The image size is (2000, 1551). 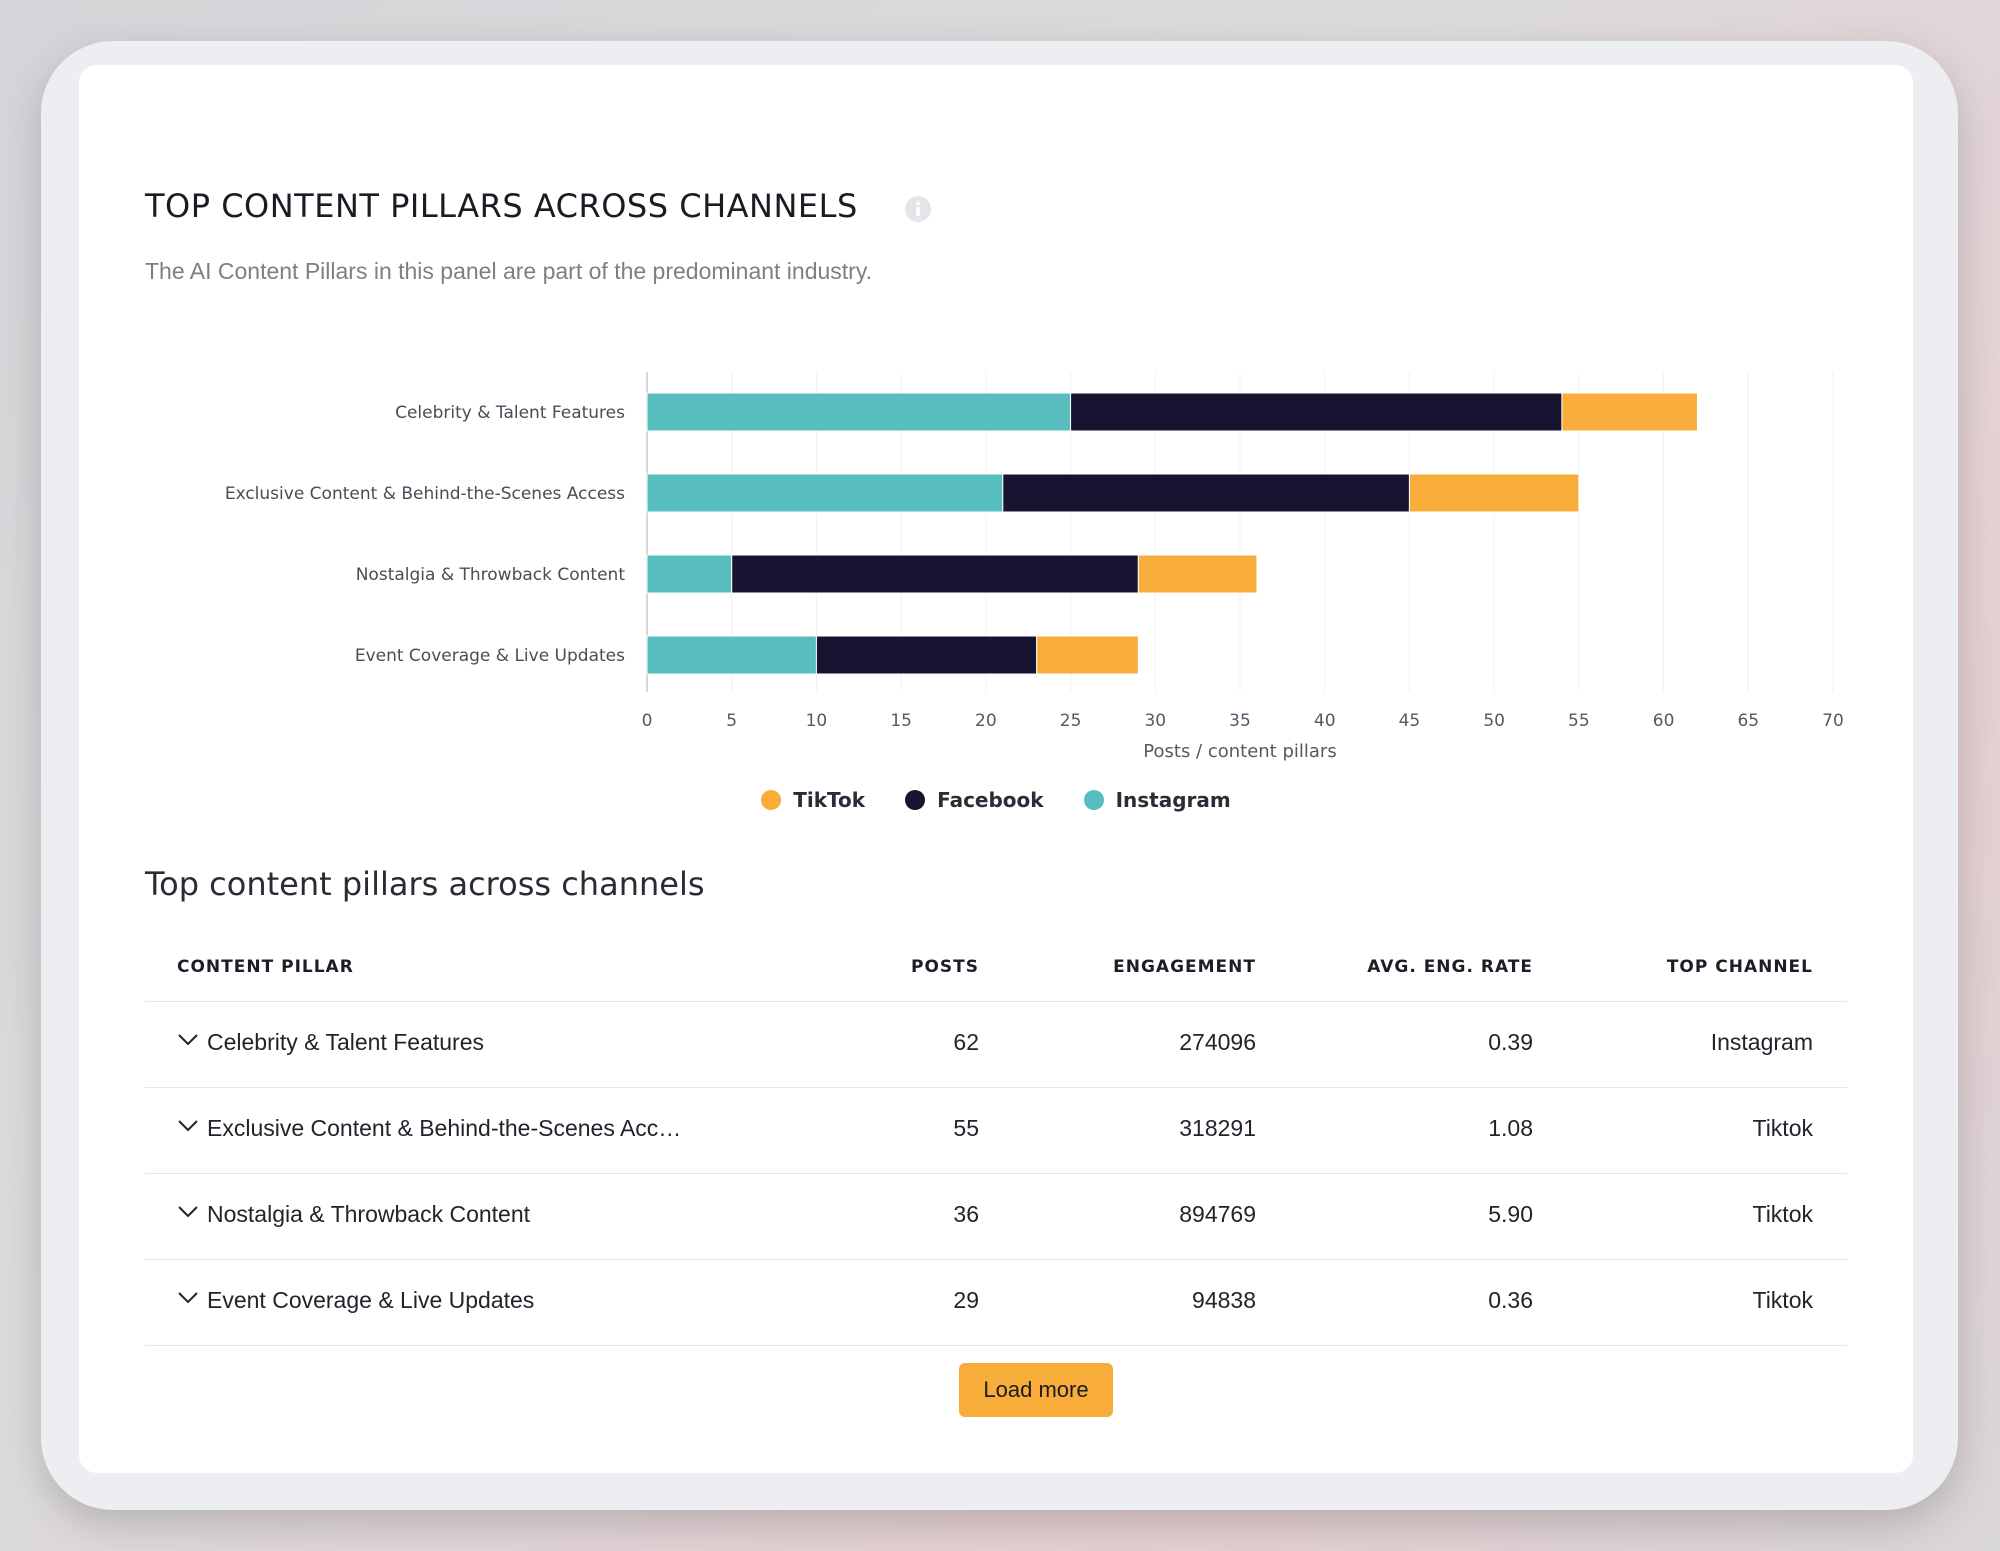 I want to click on x-tick-label: 70, so click(x=1833, y=721).